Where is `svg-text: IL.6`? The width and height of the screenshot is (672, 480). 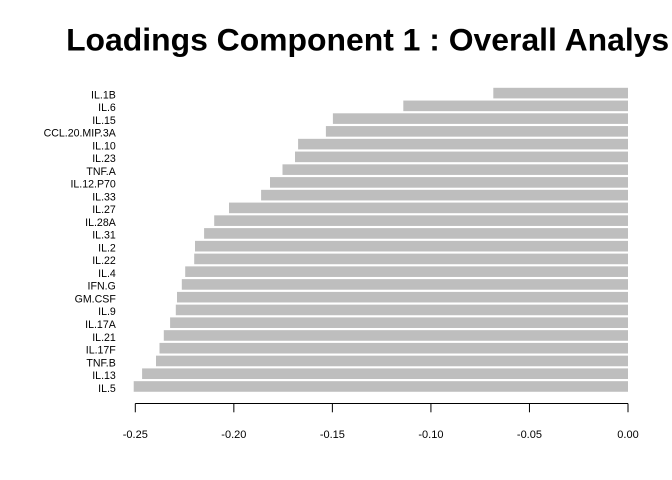
svg-text: IL.6 is located at coordinates (107, 108).